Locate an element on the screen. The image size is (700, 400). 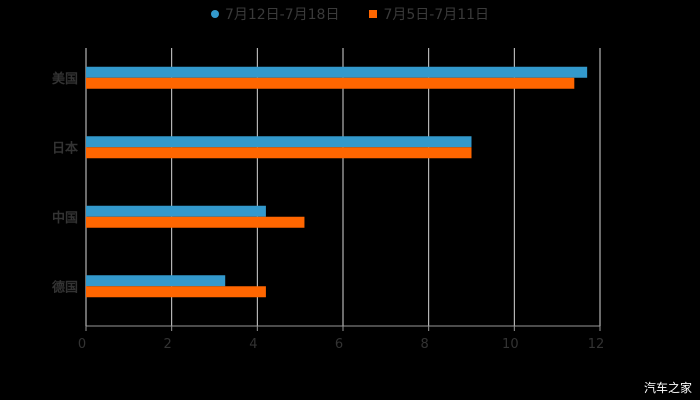
chart-legend: 7月12日-7月18日 7月5日-7月11日 is located at coordinates (350, 14).